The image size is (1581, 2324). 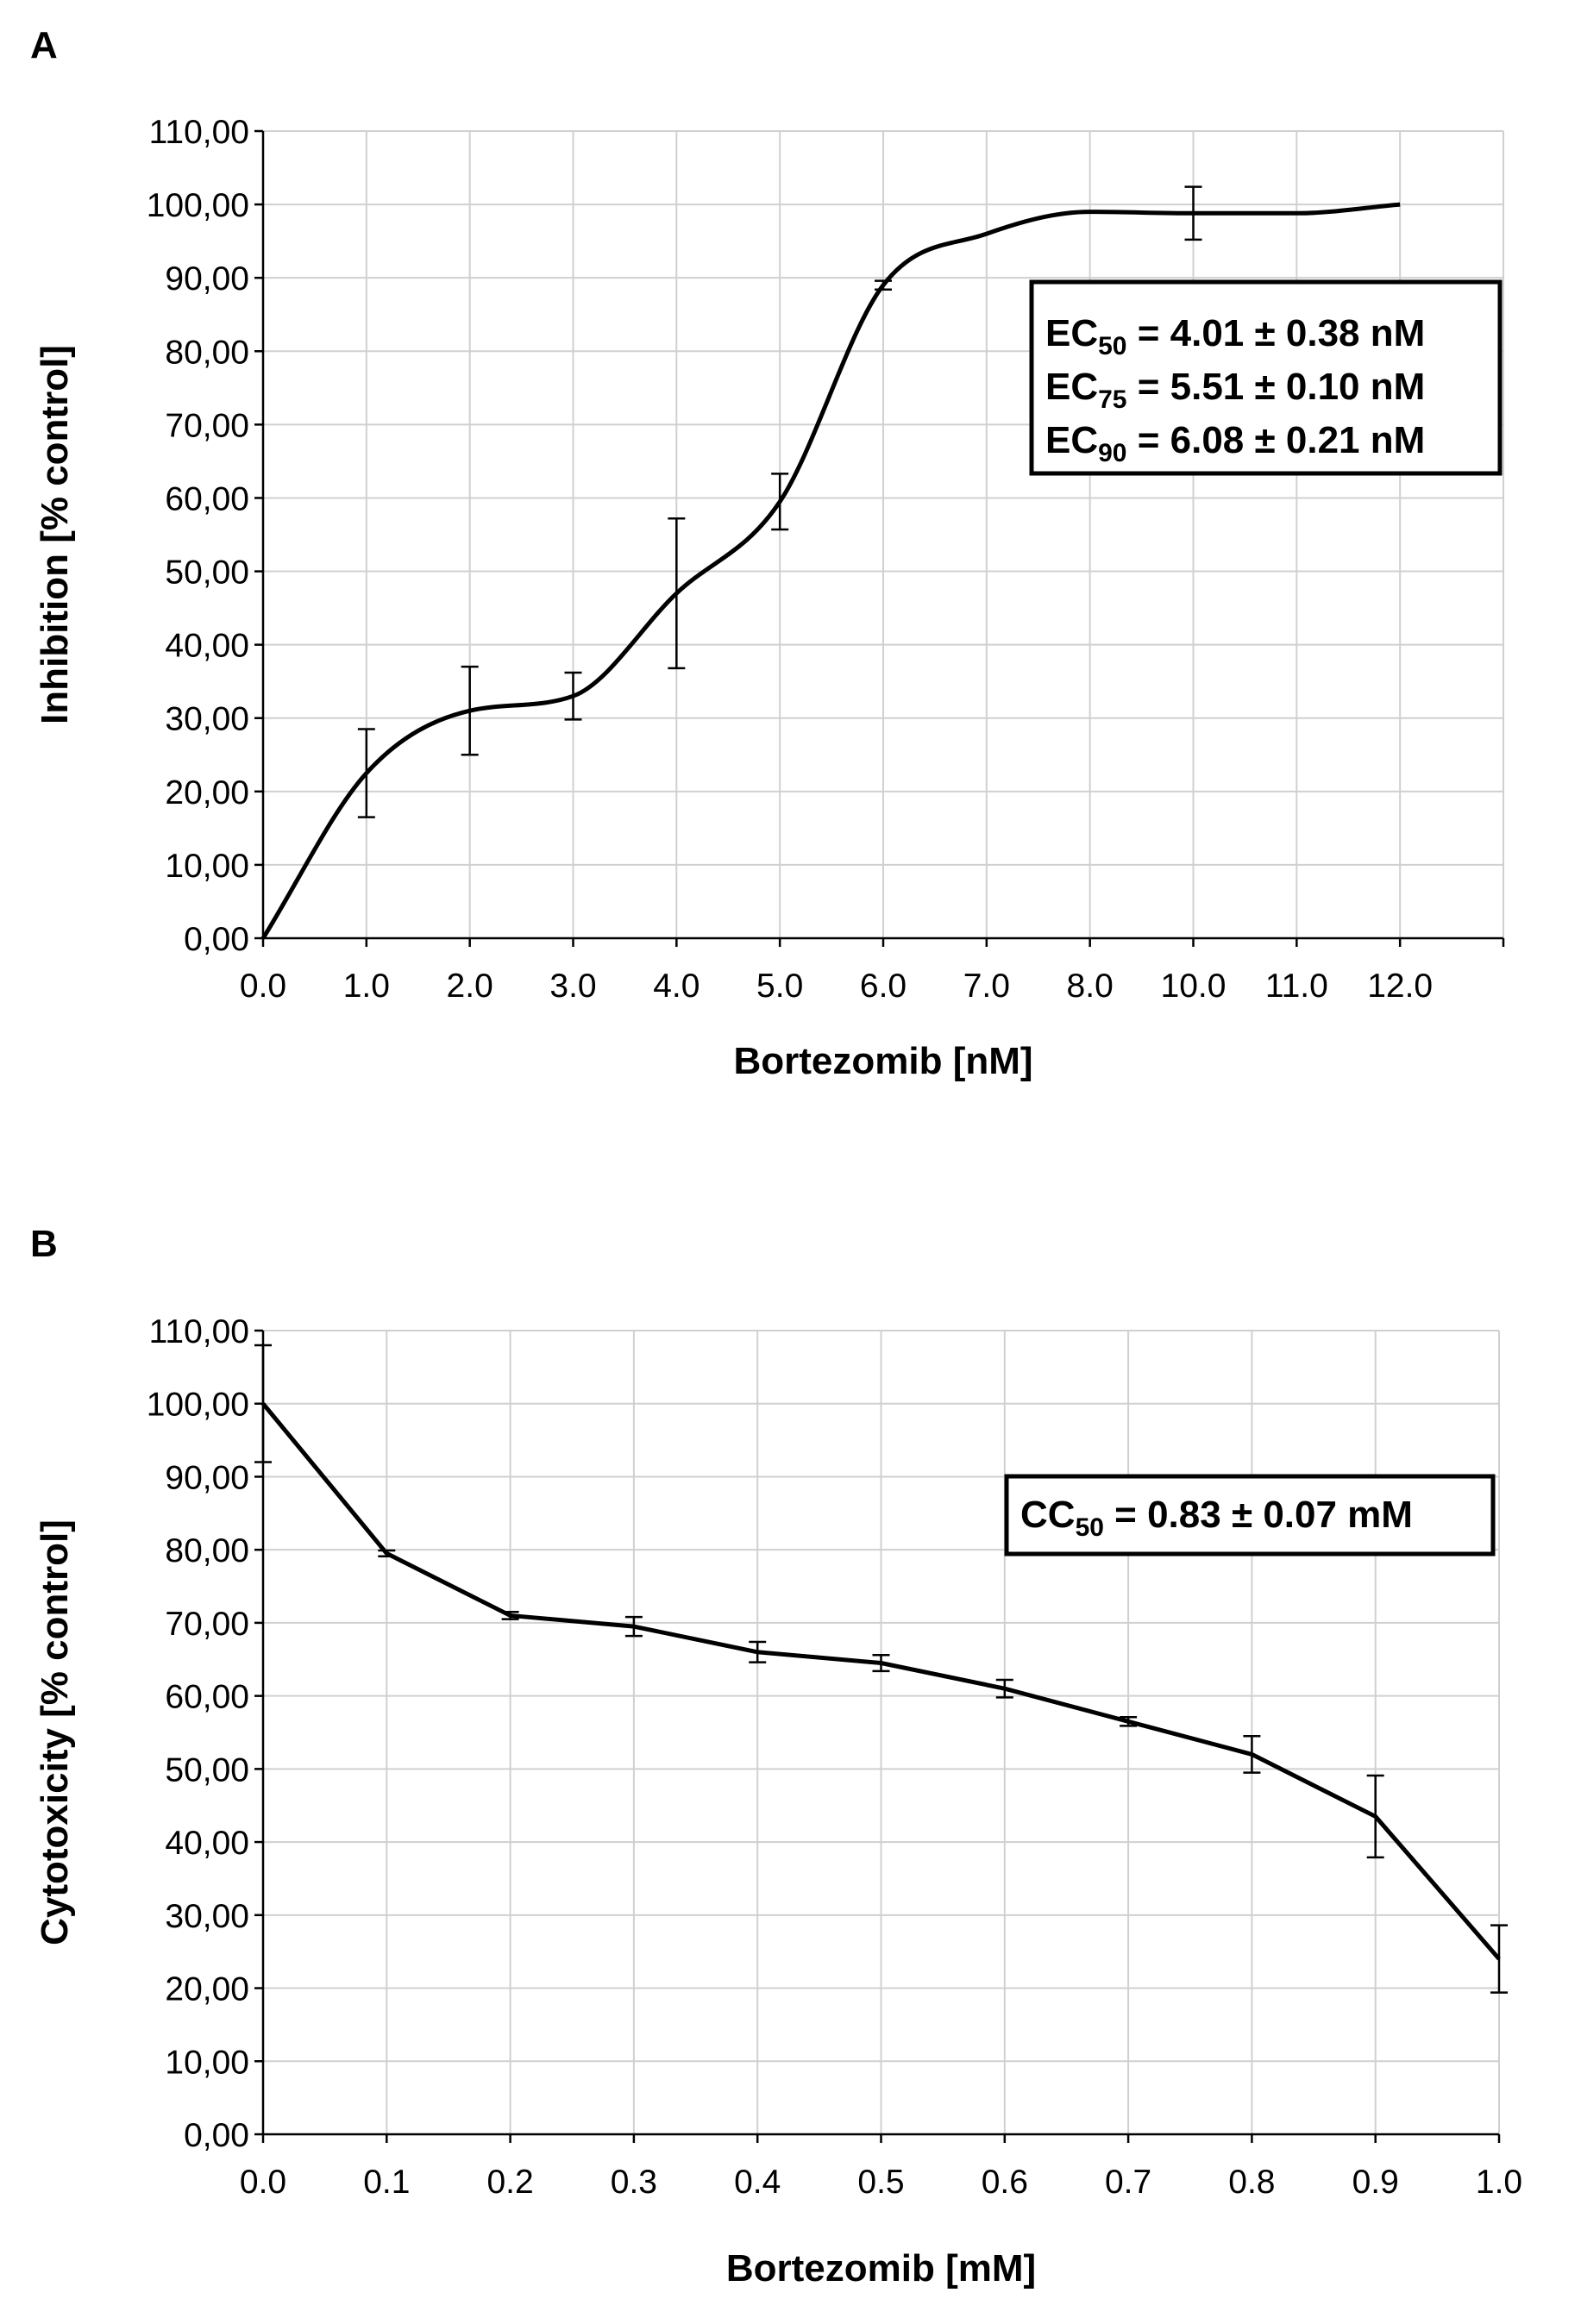 I want to click on x-tick-label: 2.0, so click(x=470, y=986).